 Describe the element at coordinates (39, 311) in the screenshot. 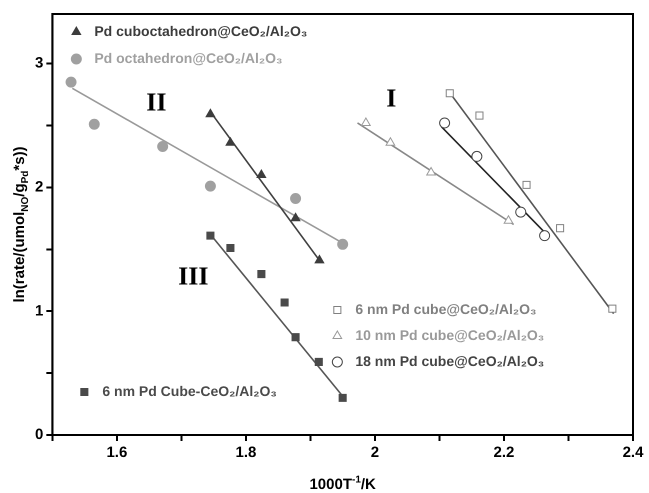

I see `y-tick-label: 1` at that location.